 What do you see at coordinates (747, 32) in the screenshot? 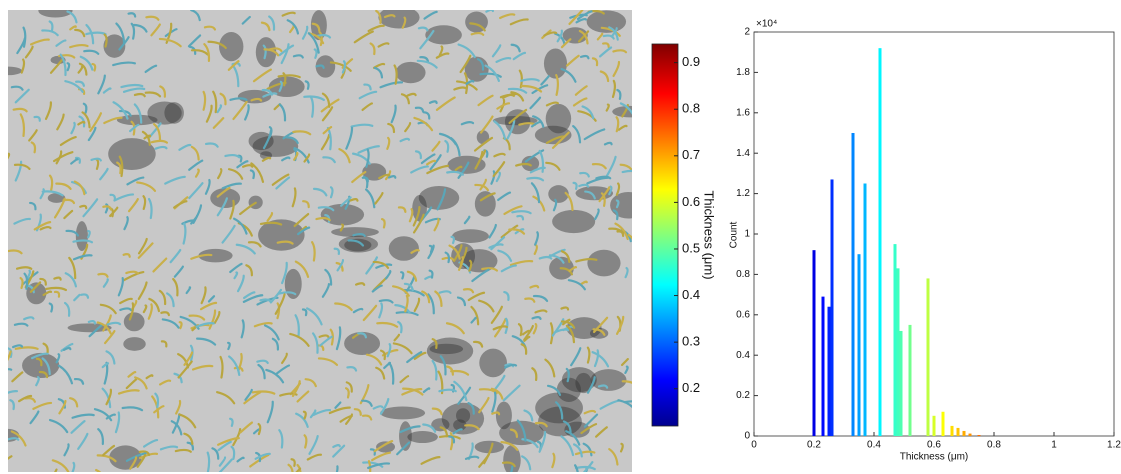
I see `y-tick-label: 2` at bounding box center [747, 32].